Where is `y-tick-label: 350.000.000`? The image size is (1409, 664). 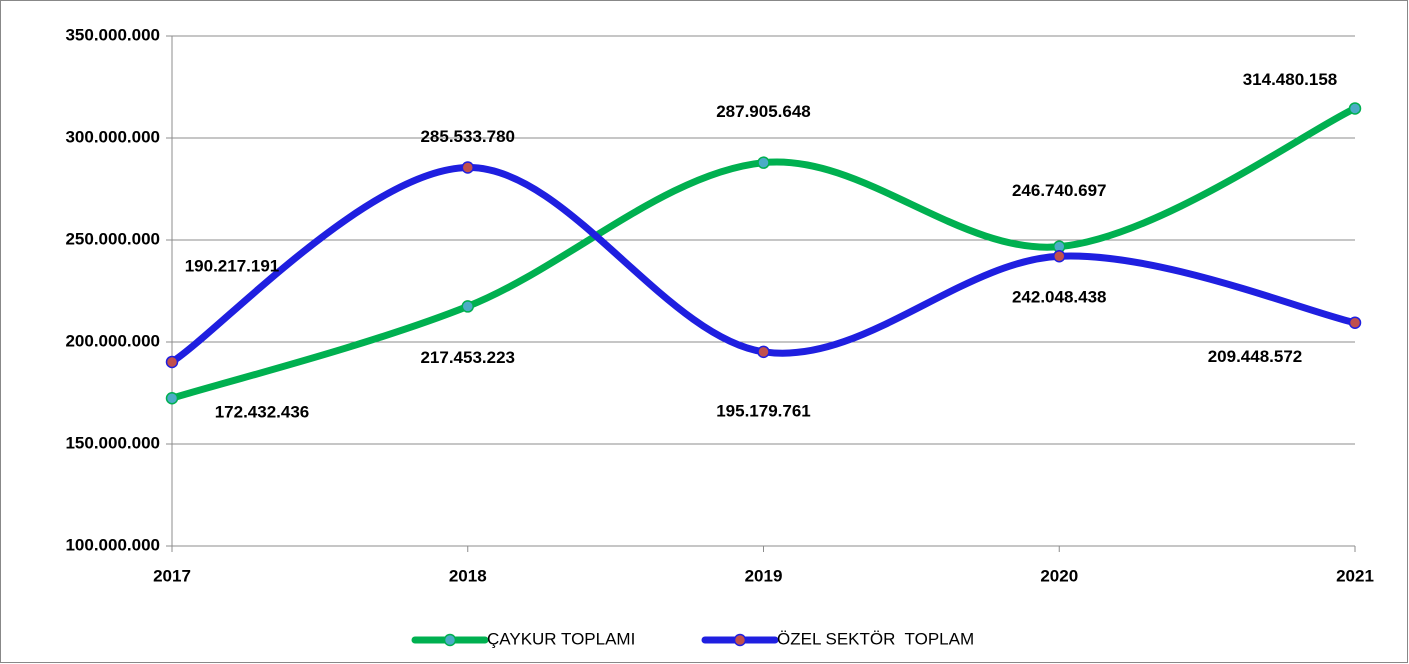
y-tick-label: 350.000.000 is located at coordinates (112, 34).